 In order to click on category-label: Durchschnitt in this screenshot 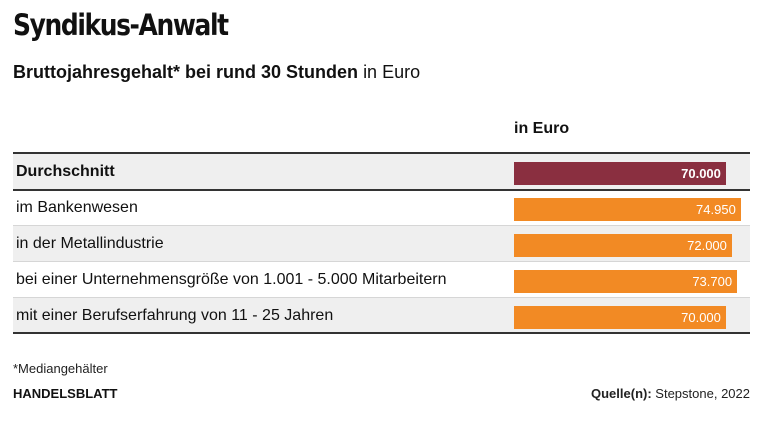, I will do `click(65, 171)`.